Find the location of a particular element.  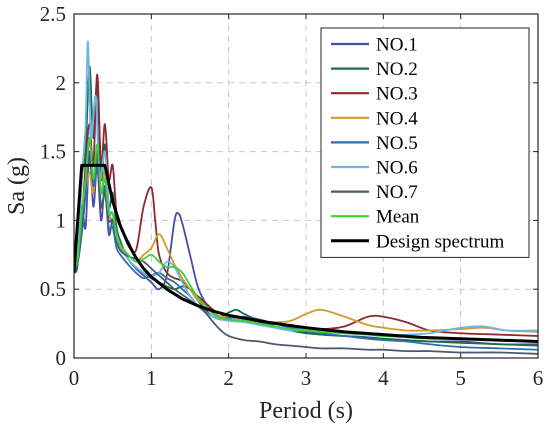

legend-label-no-3: NO.3 is located at coordinates (397, 94).